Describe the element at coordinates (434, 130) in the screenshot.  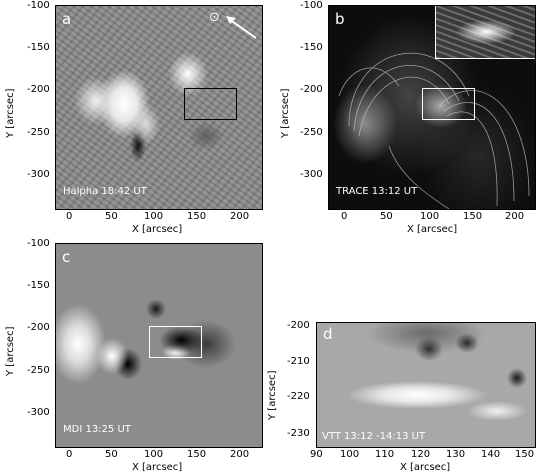
I see `coronal-loops` at that location.